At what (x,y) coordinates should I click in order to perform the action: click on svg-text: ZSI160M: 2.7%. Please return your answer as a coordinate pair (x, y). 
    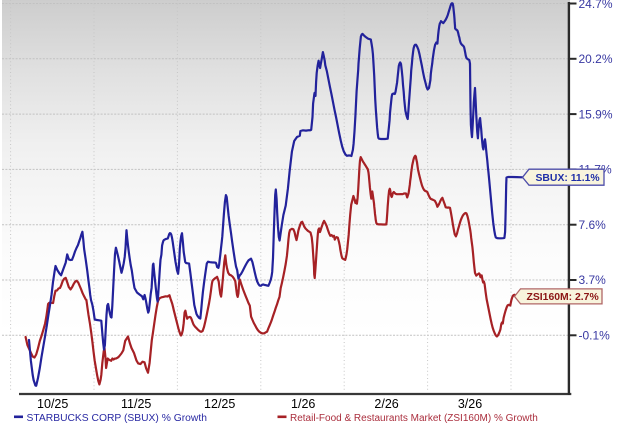
    Looking at the image, I should click on (563, 297).